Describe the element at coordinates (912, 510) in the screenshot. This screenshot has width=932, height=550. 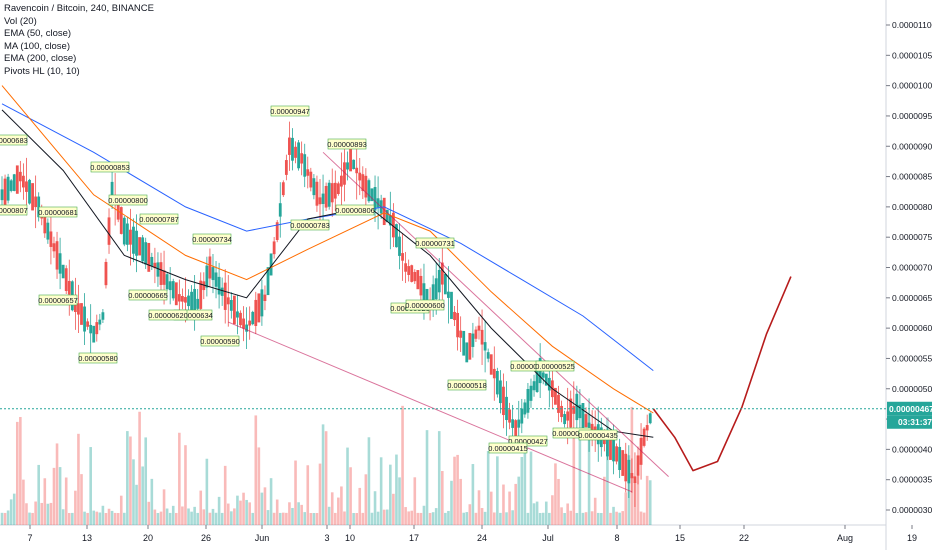
I see `y-tick-label: 0.00000300` at that location.